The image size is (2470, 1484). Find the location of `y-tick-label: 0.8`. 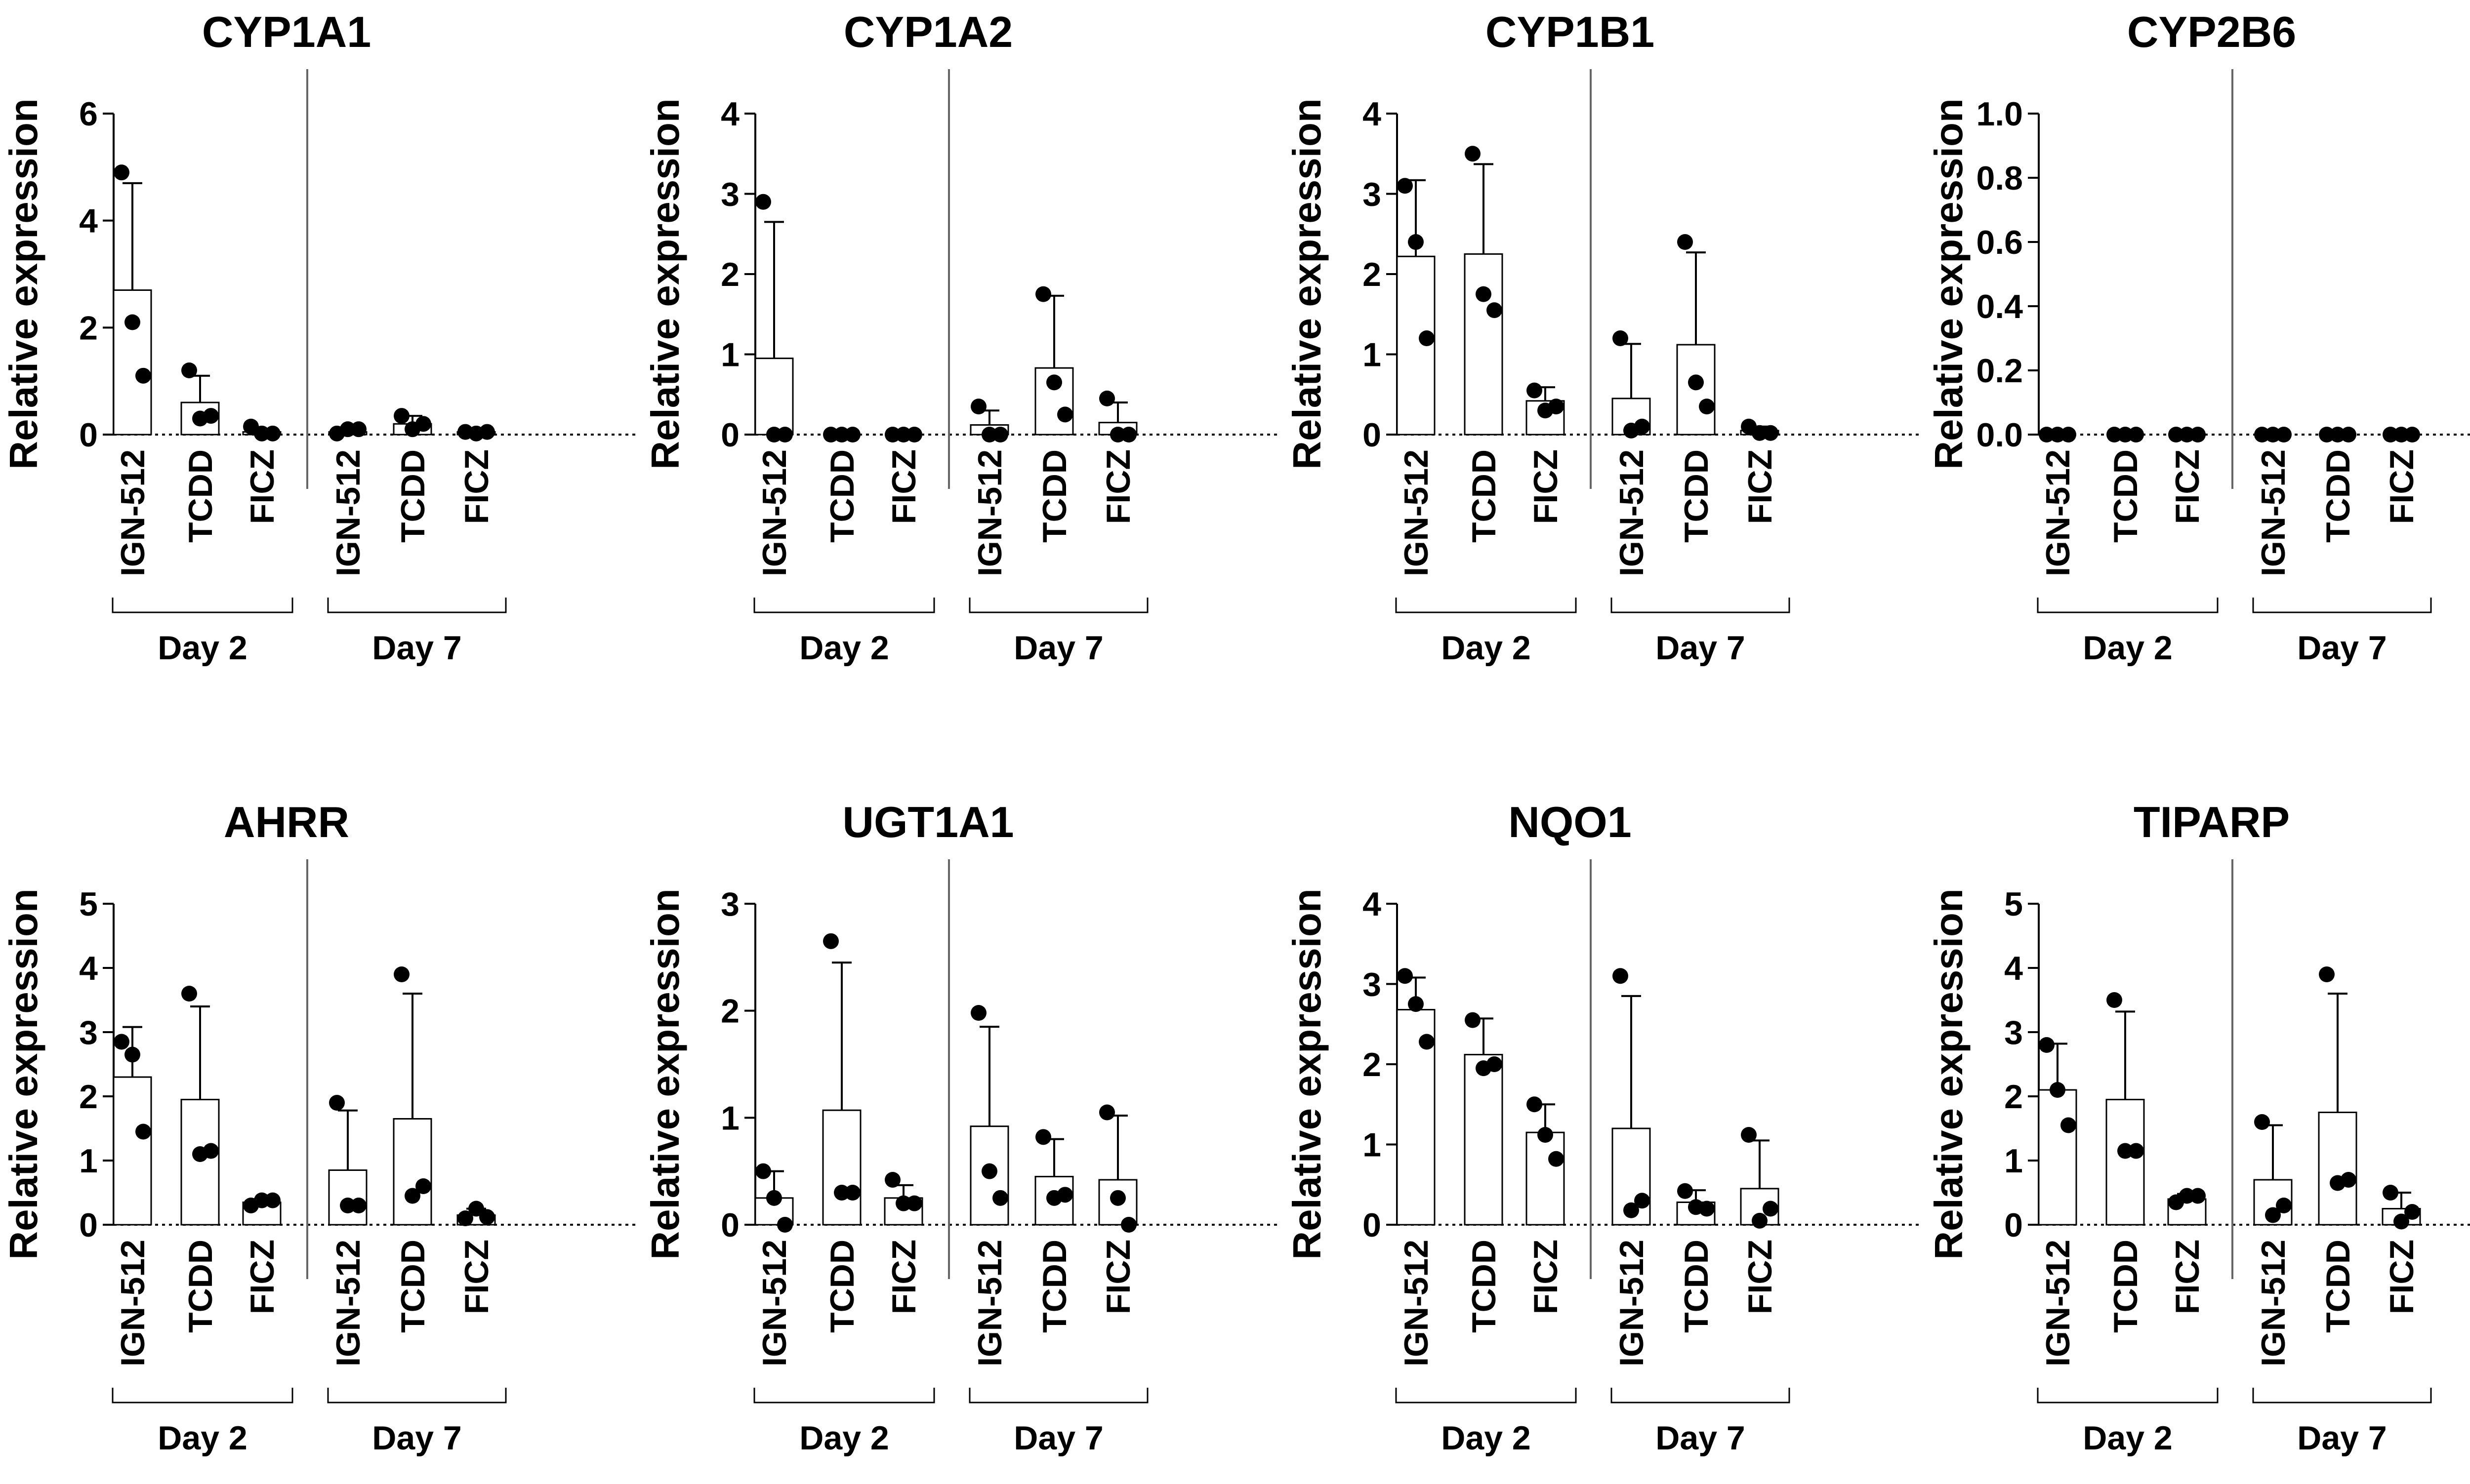

y-tick-label: 0.8 is located at coordinates (1999, 178).